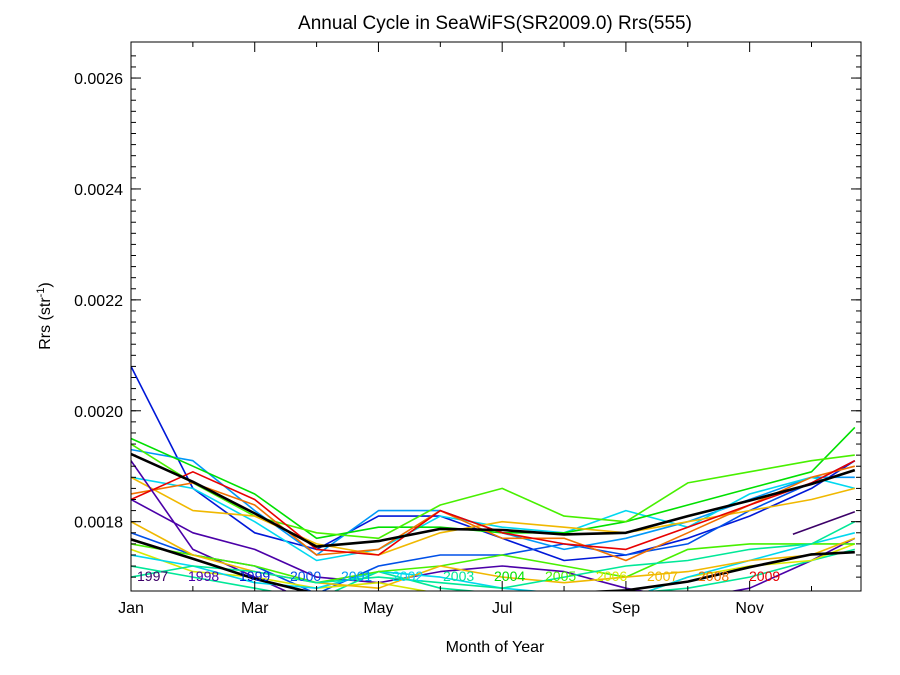 Image resolution: width=900 pixels, height=675 pixels. I want to click on x-axis-label: Month of Year, so click(495, 647).